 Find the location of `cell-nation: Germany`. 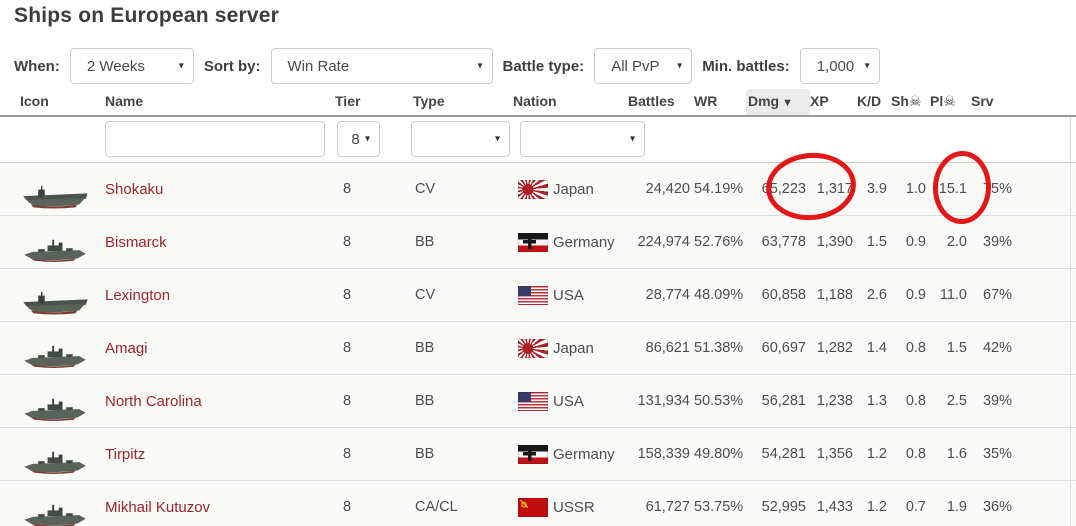

cell-nation: Germany is located at coordinates (570, 242).